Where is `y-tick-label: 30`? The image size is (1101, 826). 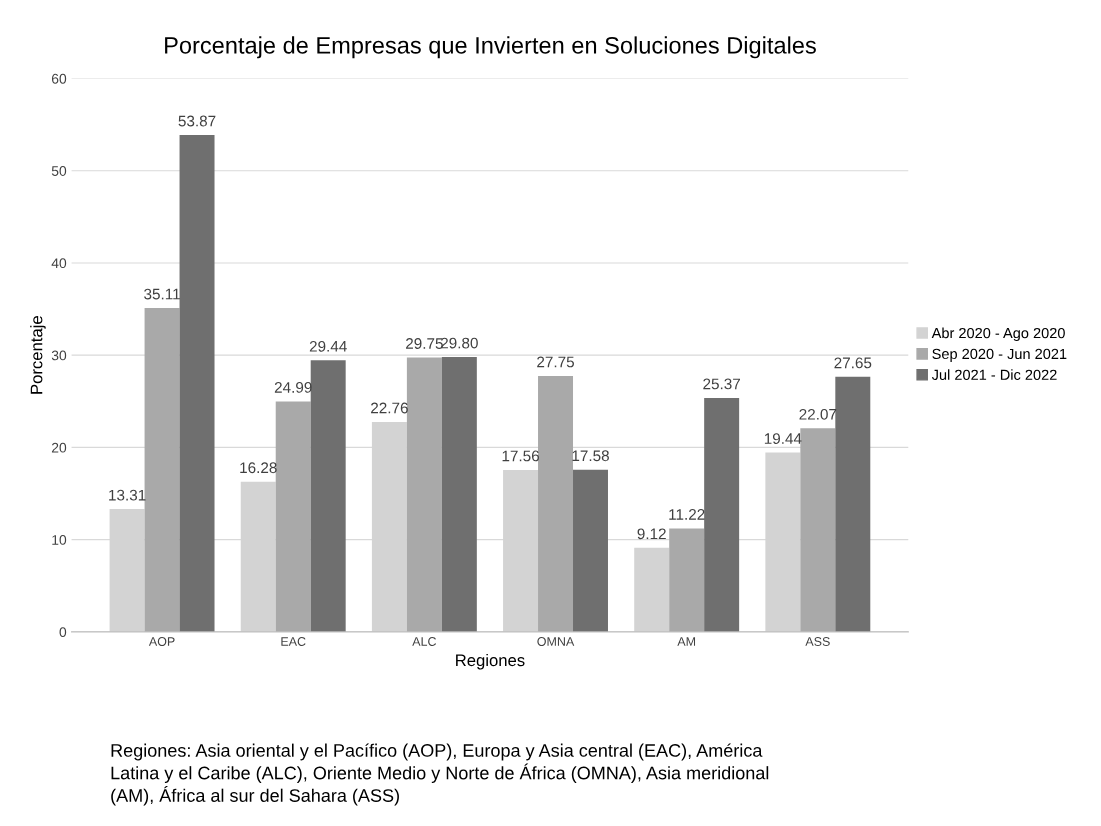 y-tick-label: 30 is located at coordinates (59, 355).